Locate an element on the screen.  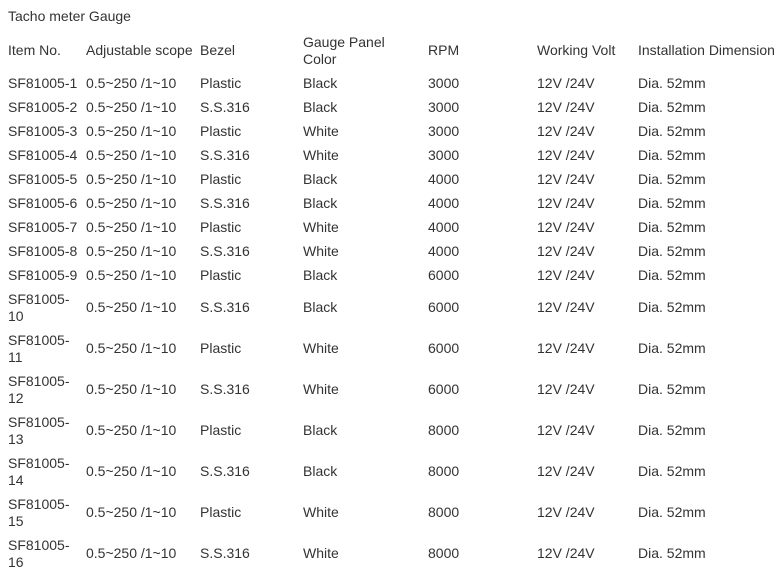
column-header-working-volt: Working Volt is located at coordinates (576, 50).